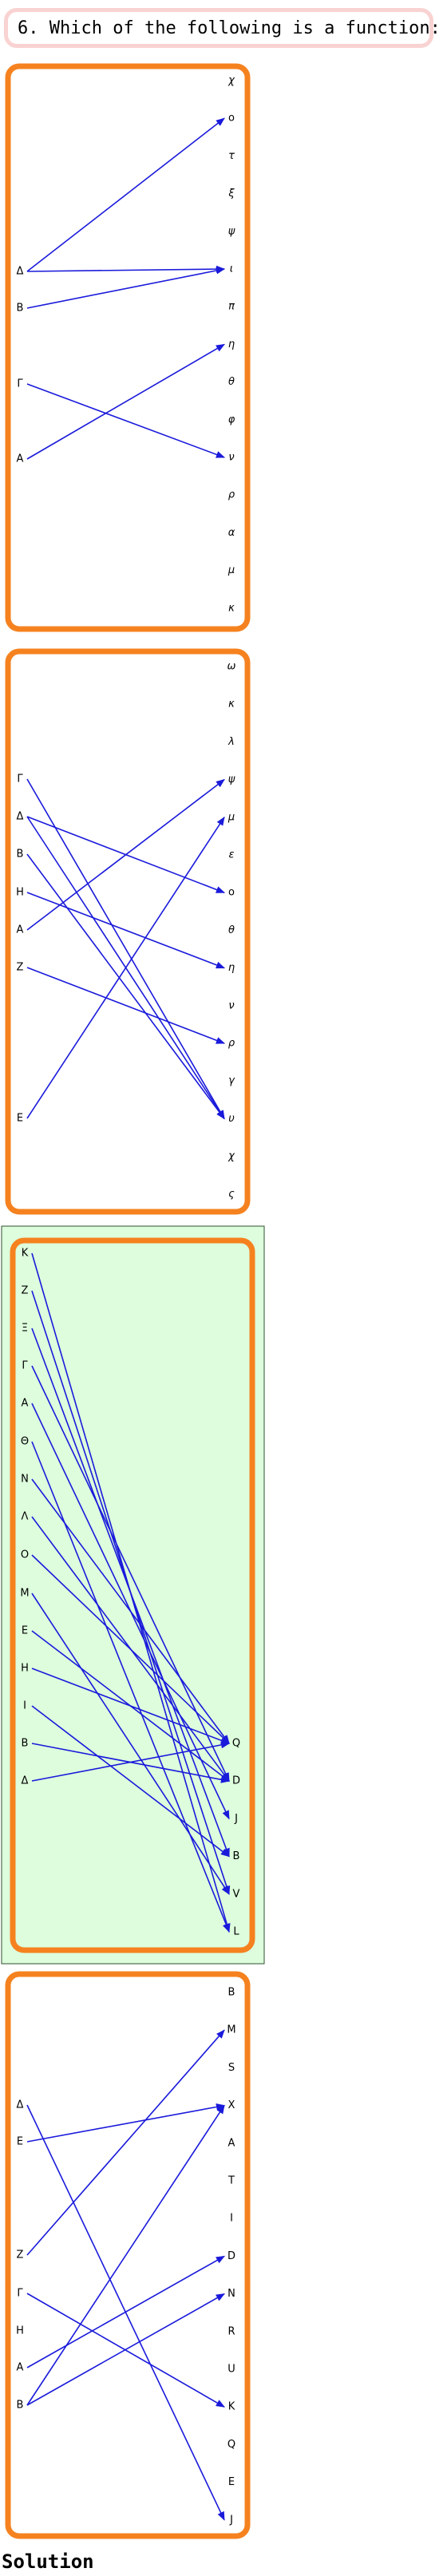  Describe the element at coordinates (25, 1555) in the screenshot. I see `domain-label: O` at that location.